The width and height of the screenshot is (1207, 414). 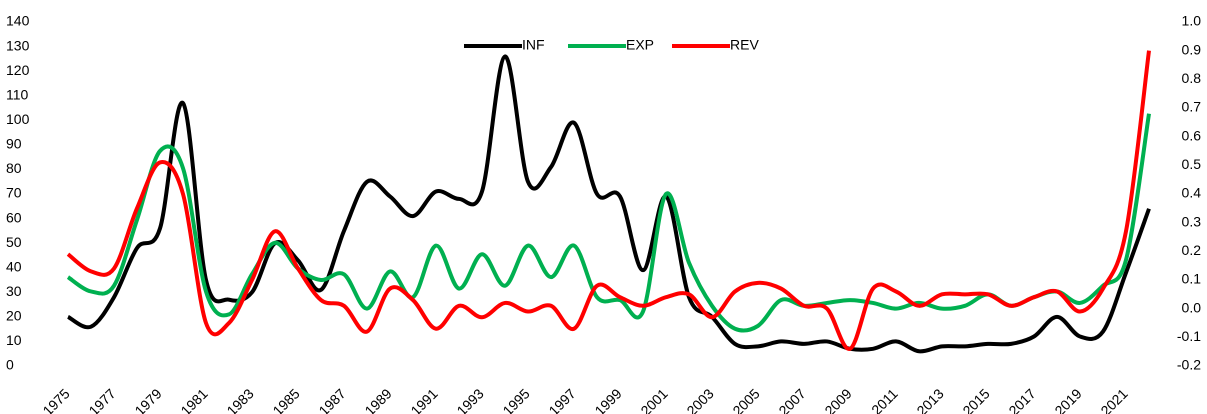 I want to click on y-tick-label: 30, so click(x=14, y=291).